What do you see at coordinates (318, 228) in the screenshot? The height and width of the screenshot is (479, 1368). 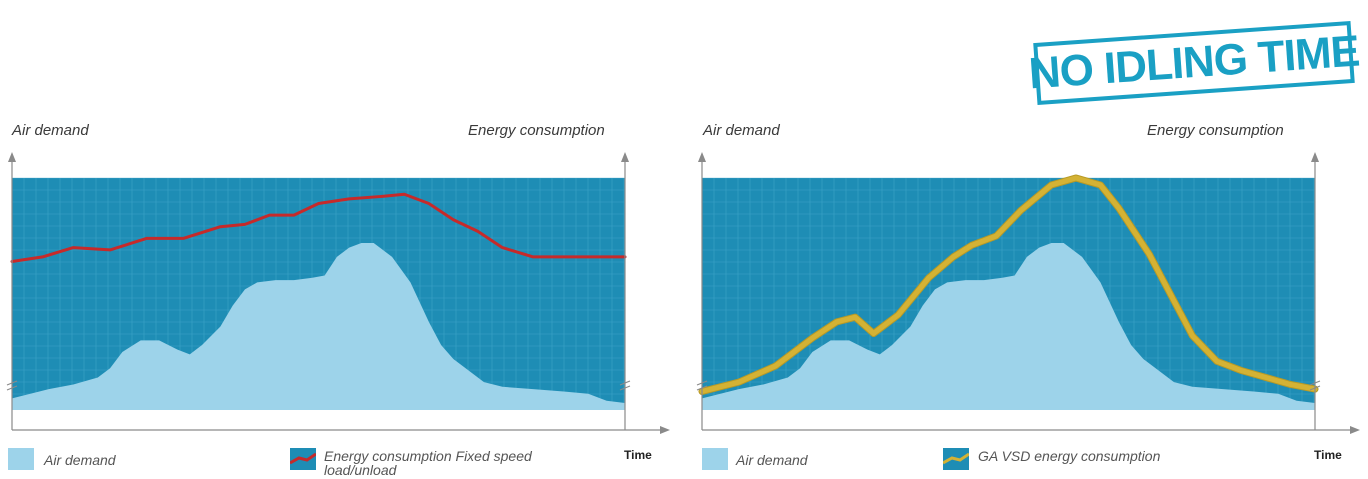 I see `energy-consumption-line` at bounding box center [318, 228].